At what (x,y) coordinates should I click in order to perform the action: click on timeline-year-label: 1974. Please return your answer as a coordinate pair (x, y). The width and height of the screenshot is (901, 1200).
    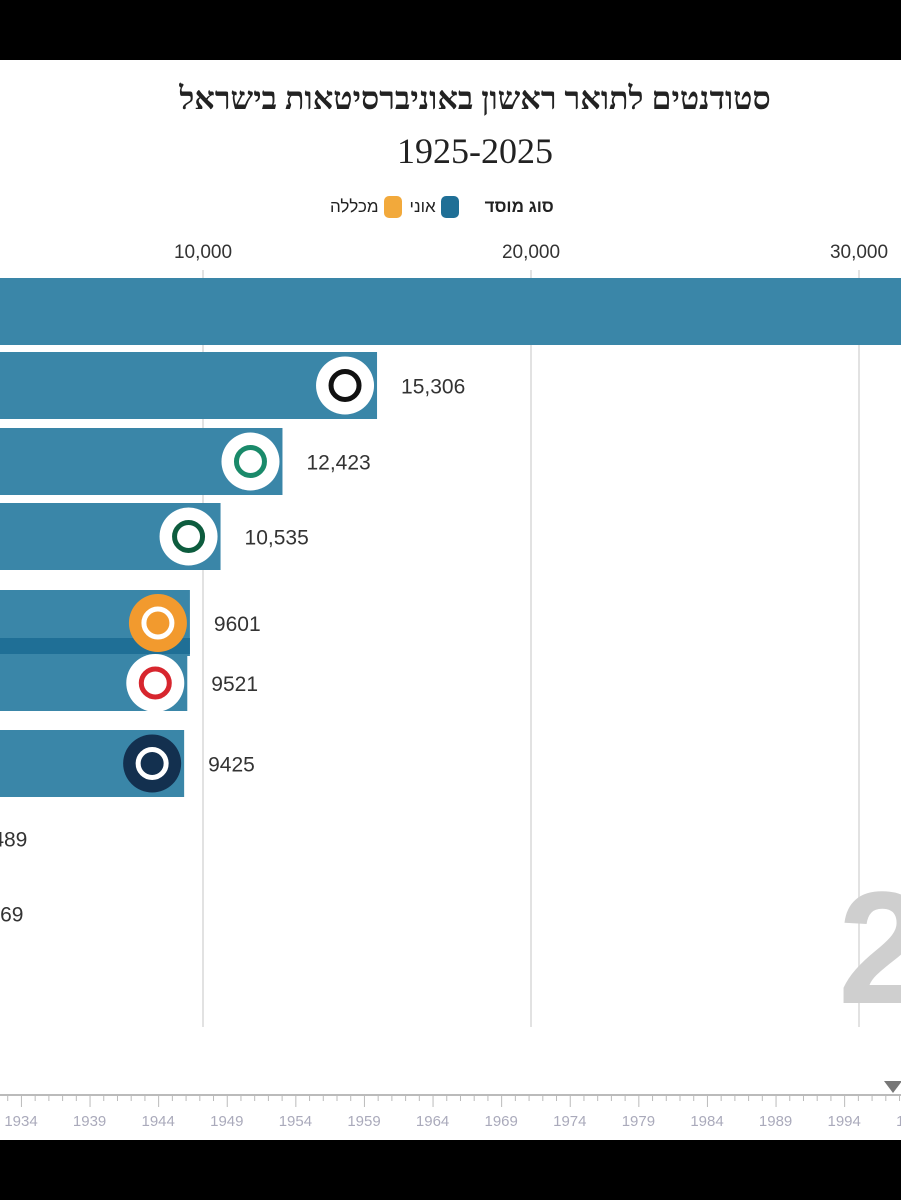
    Looking at the image, I should click on (569, 1121).